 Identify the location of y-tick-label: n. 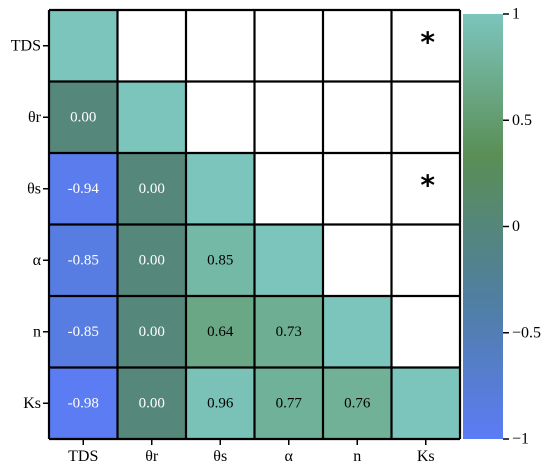
(37, 331).